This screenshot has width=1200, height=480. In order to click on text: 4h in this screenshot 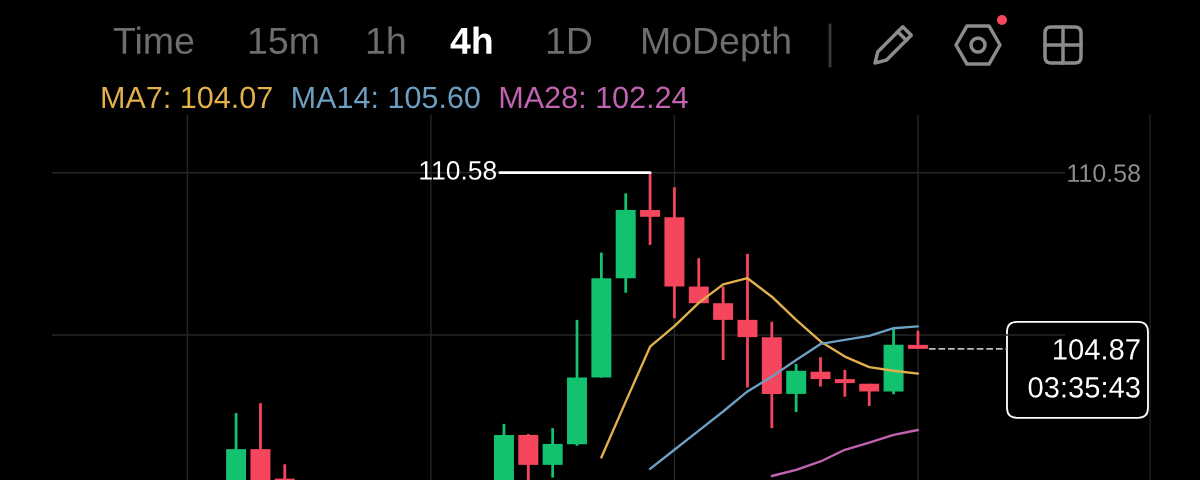, I will do `click(471, 40)`.